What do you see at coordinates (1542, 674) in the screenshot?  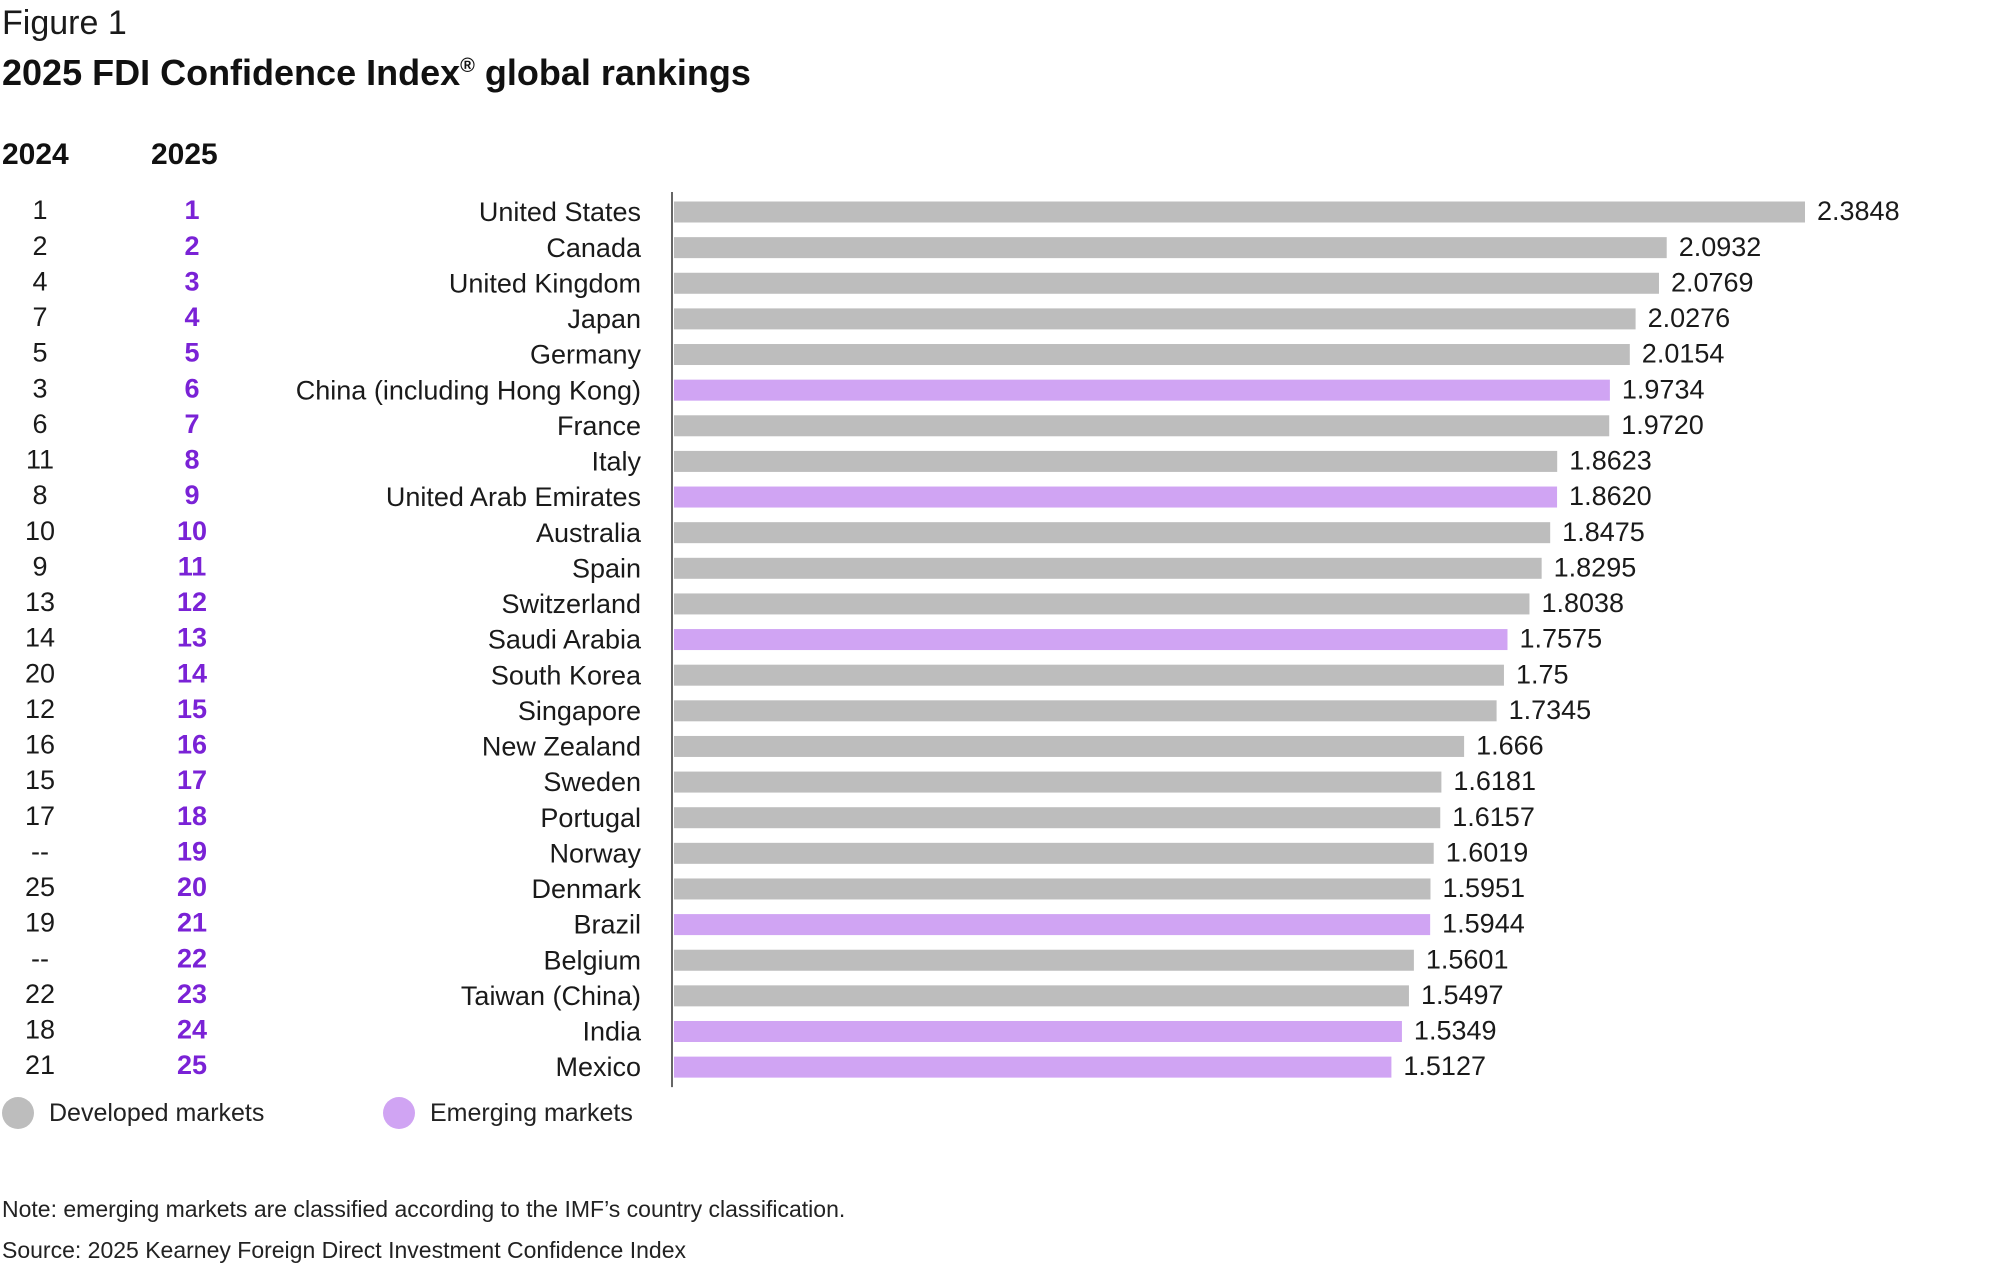 I see `value-label: 1.75` at bounding box center [1542, 674].